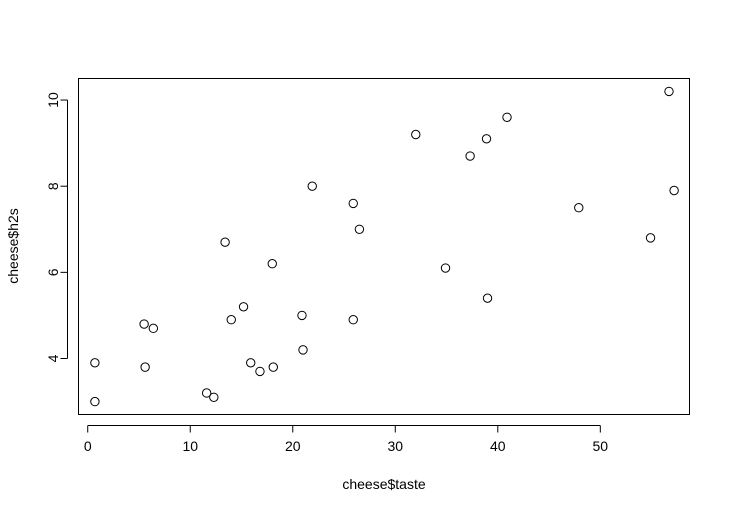  I want to click on y-axis-label: cheese$h2s, so click(13, 246).